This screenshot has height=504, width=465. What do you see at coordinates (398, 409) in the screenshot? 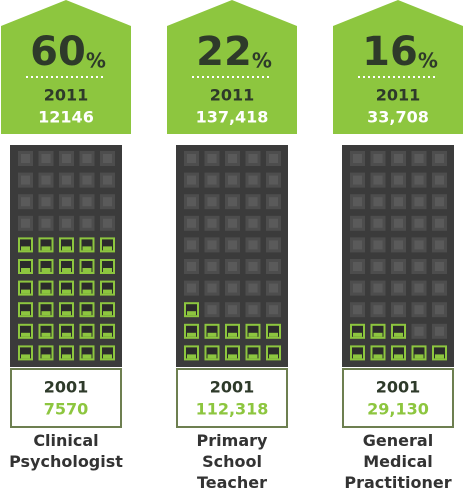
I see `count-past: 29,130` at bounding box center [398, 409].